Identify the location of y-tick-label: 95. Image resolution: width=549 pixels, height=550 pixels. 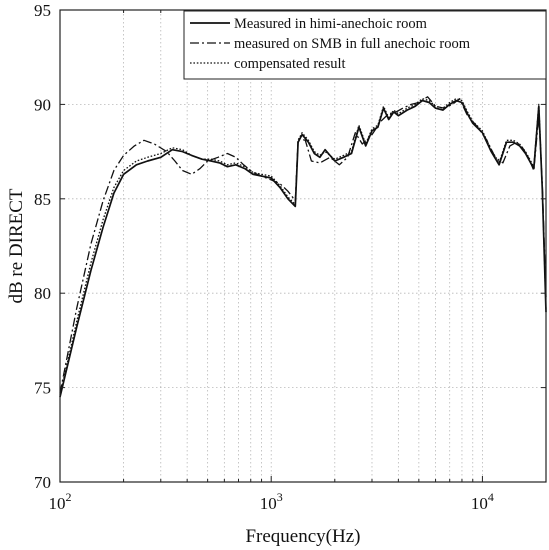
(42, 10).